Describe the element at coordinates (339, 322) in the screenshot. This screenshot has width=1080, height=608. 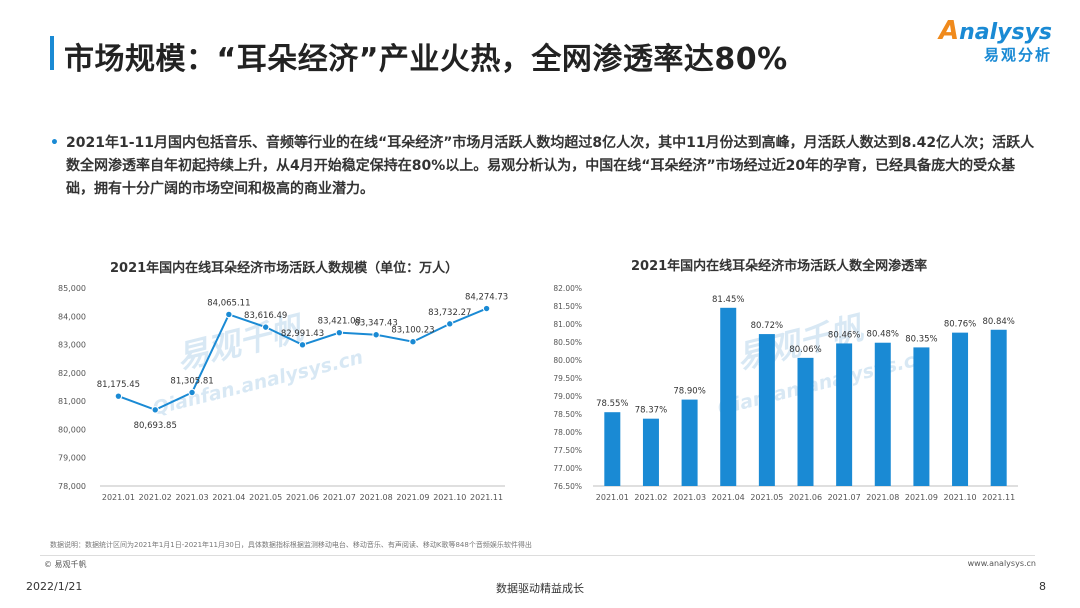
I see `data-label: 83,421.08` at that location.